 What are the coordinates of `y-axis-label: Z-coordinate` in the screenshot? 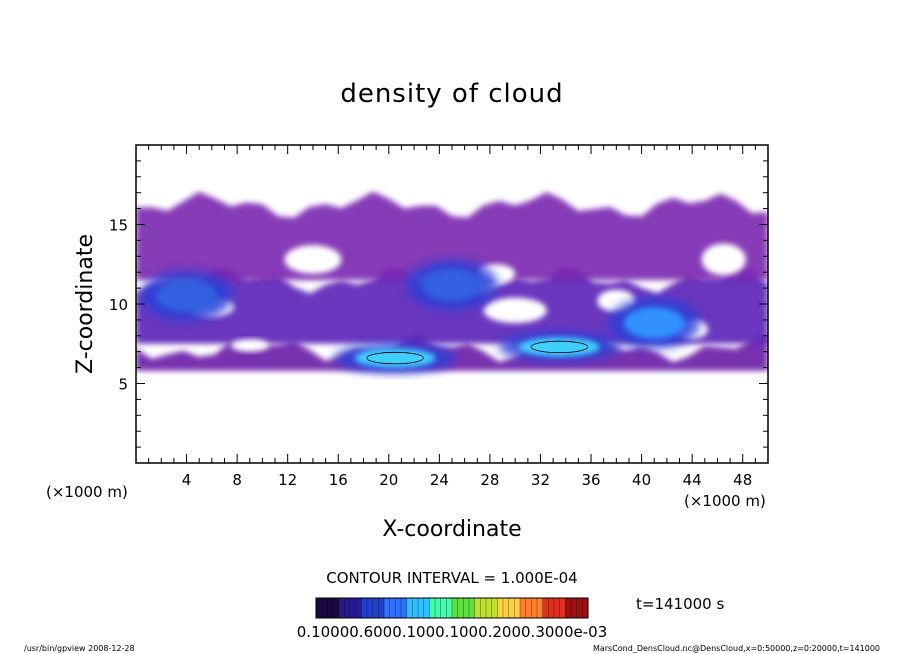 It's located at (85, 304).